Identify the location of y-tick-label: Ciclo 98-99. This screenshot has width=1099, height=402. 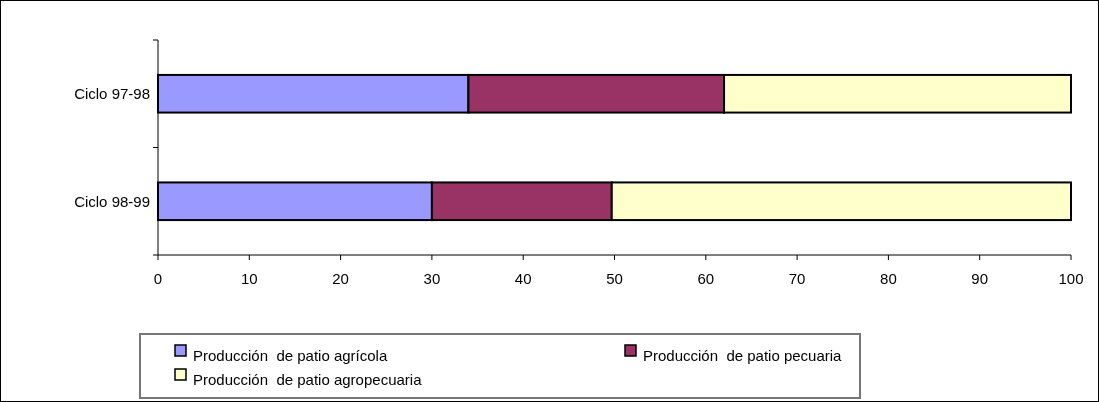
(112, 201).